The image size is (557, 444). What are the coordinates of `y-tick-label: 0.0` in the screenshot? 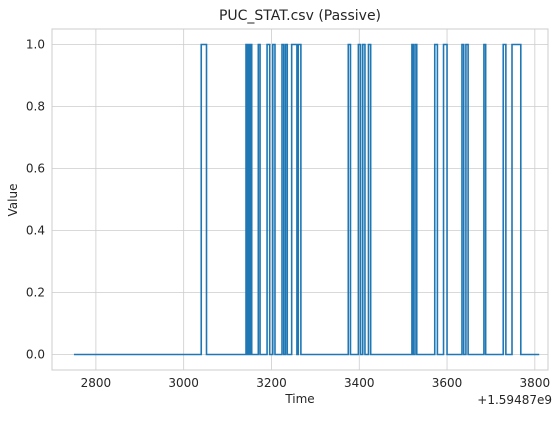 It's located at (35, 355).